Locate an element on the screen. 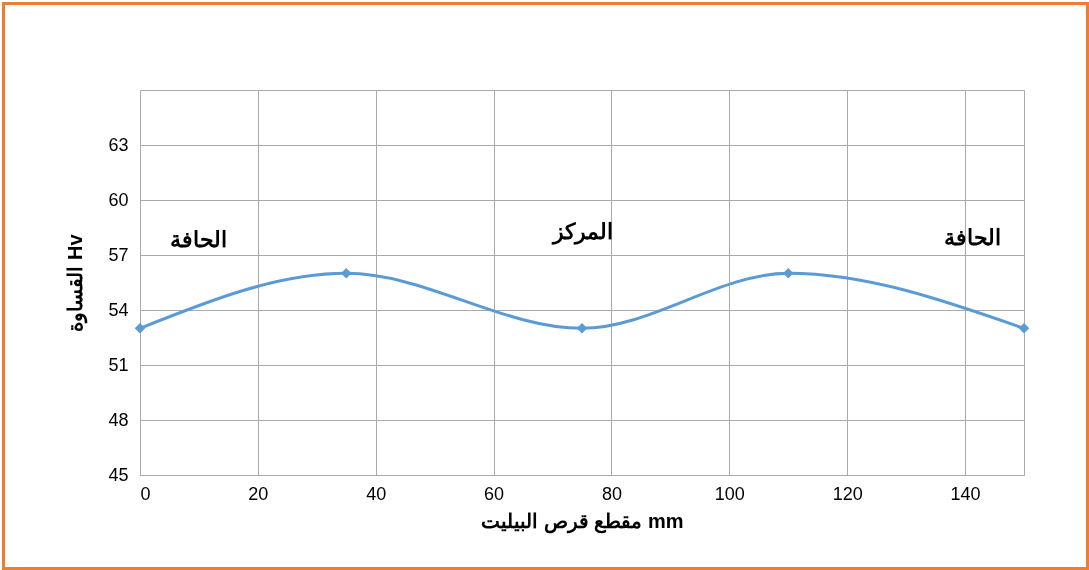  x-tick-label: 140 is located at coordinates (965, 493).